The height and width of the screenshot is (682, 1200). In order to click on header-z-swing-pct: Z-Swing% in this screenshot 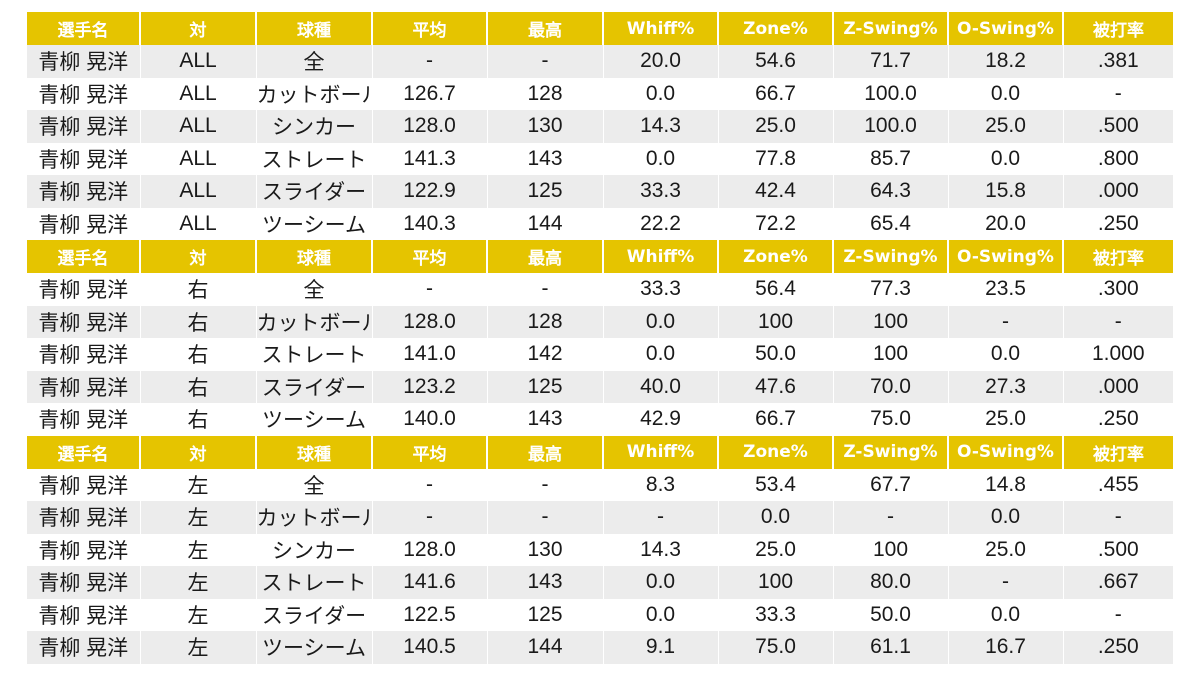, I will do `click(891, 28)`.